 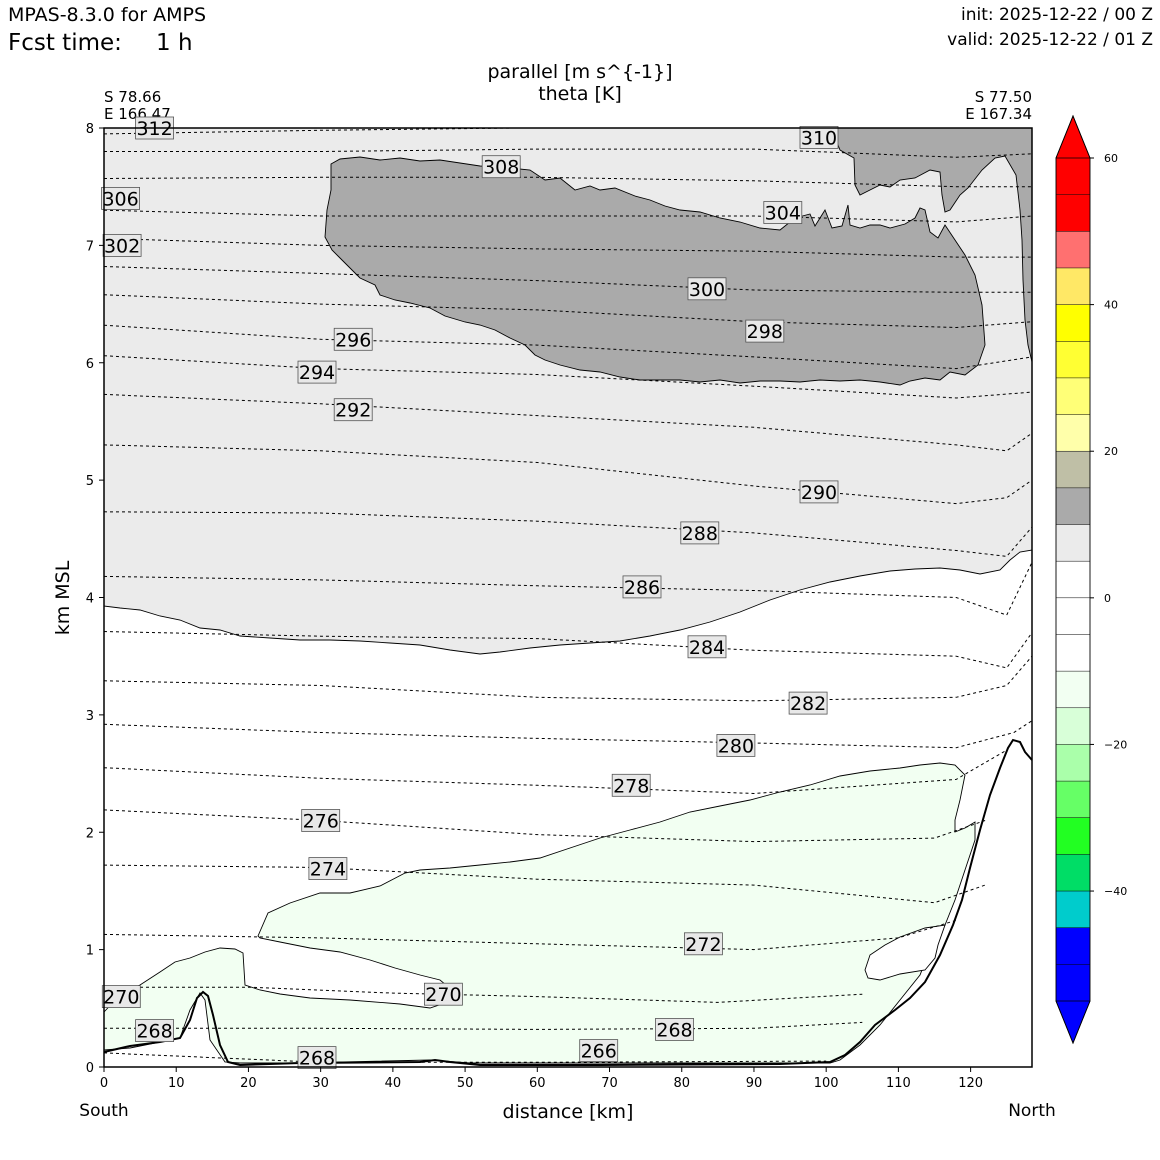 What do you see at coordinates (1107, 598) in the screenshot?
I see `colorbar-tick-label: 0` at bounding box center [1107, 598].